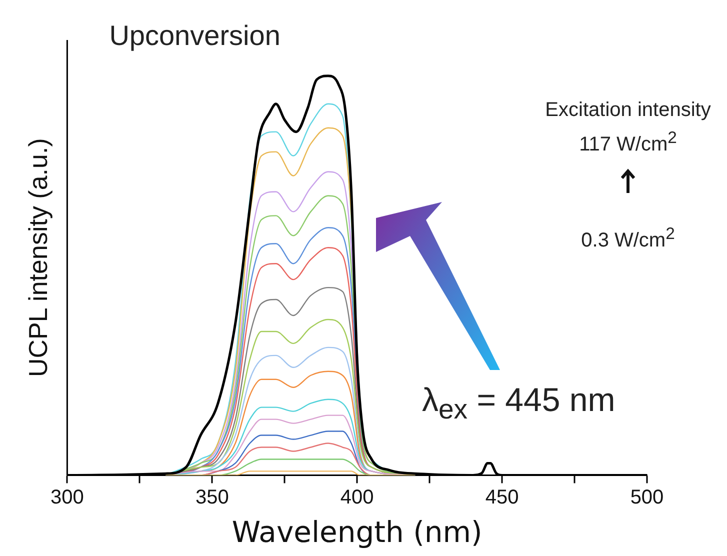 The image size is (727, 556). I want to click on annotation: Excitation intensity, so click(628, 110).